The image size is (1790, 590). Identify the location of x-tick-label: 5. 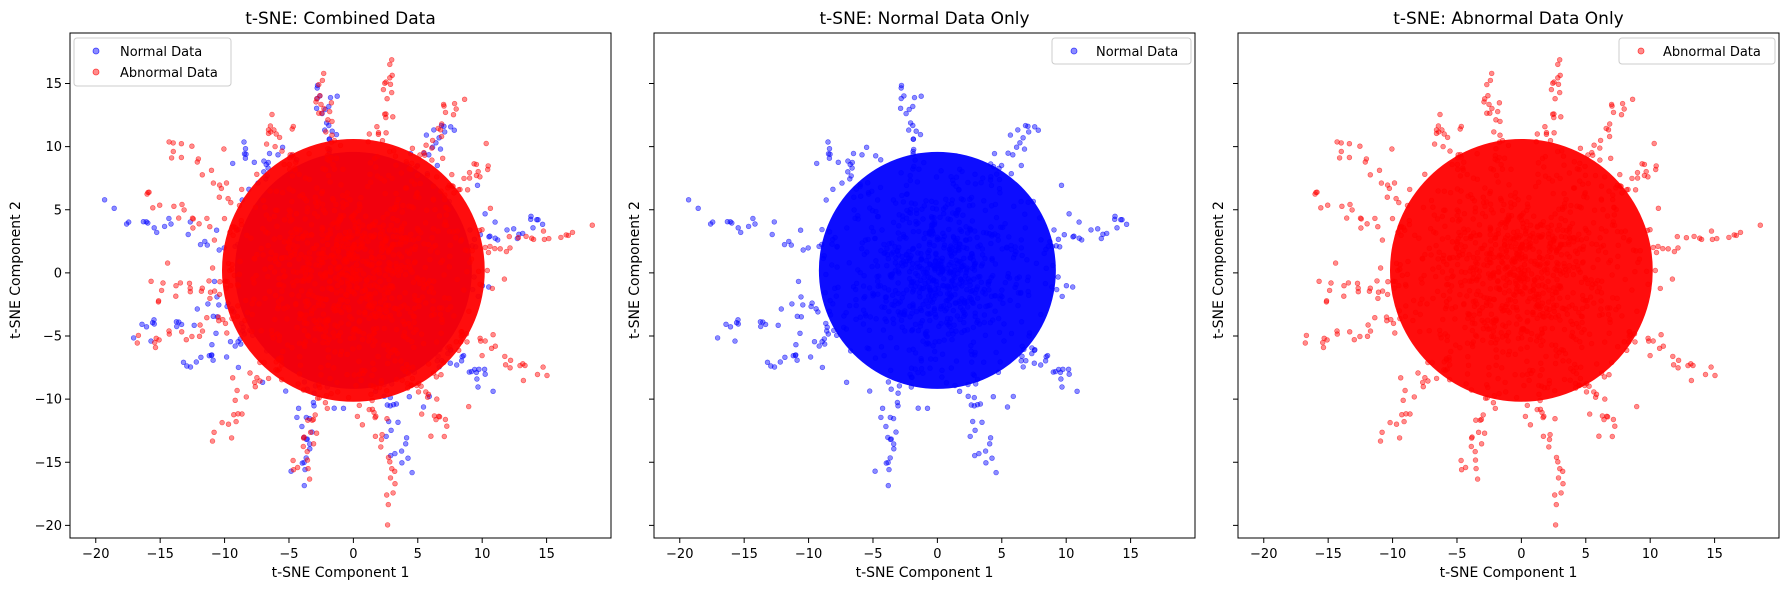
(1002, 554).